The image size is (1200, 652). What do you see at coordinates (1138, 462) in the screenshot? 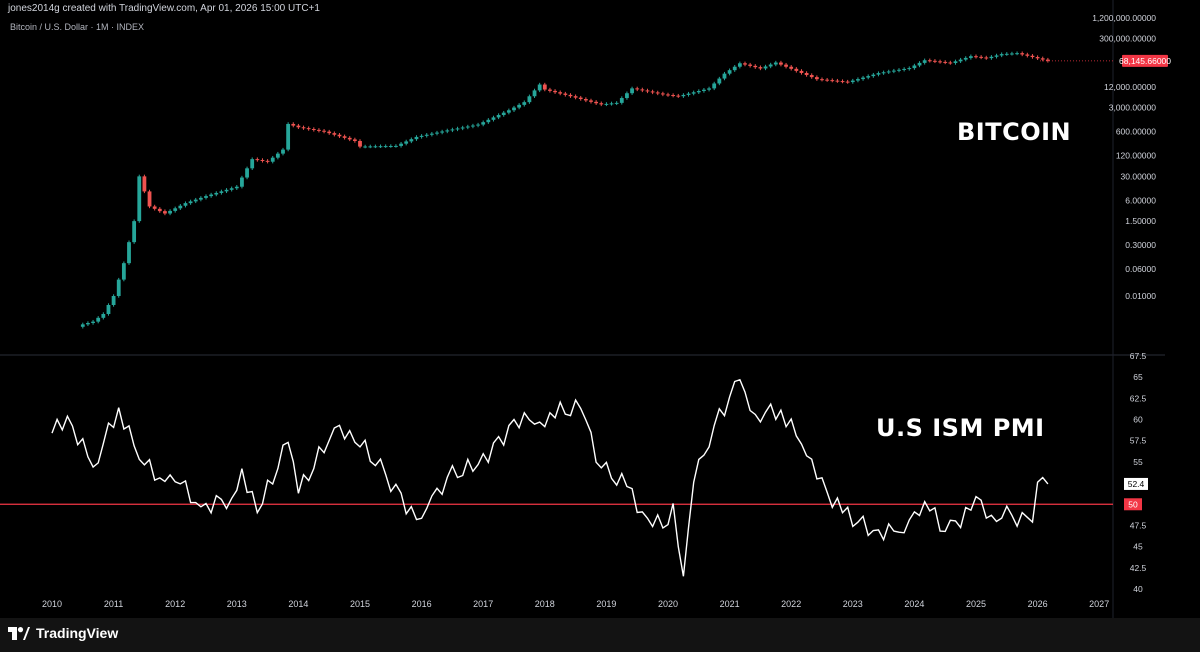
I see `pmi-tick-label: 55` at bounding box center [1138, 462].